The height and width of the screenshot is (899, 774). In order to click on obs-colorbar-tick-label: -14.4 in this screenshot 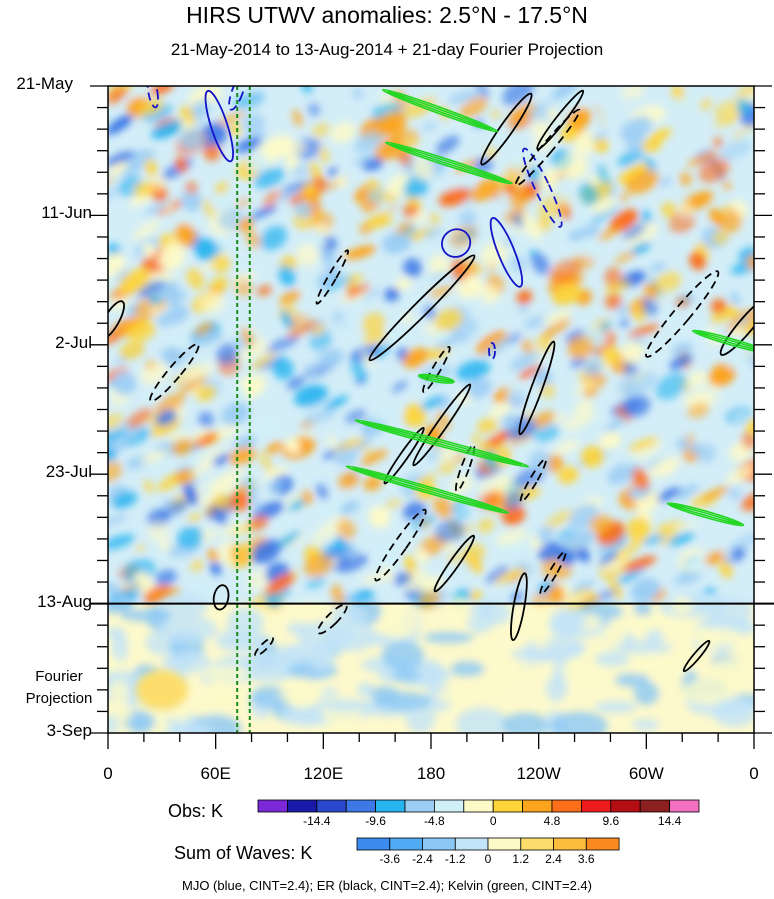, I will do `click(317, 821)`.